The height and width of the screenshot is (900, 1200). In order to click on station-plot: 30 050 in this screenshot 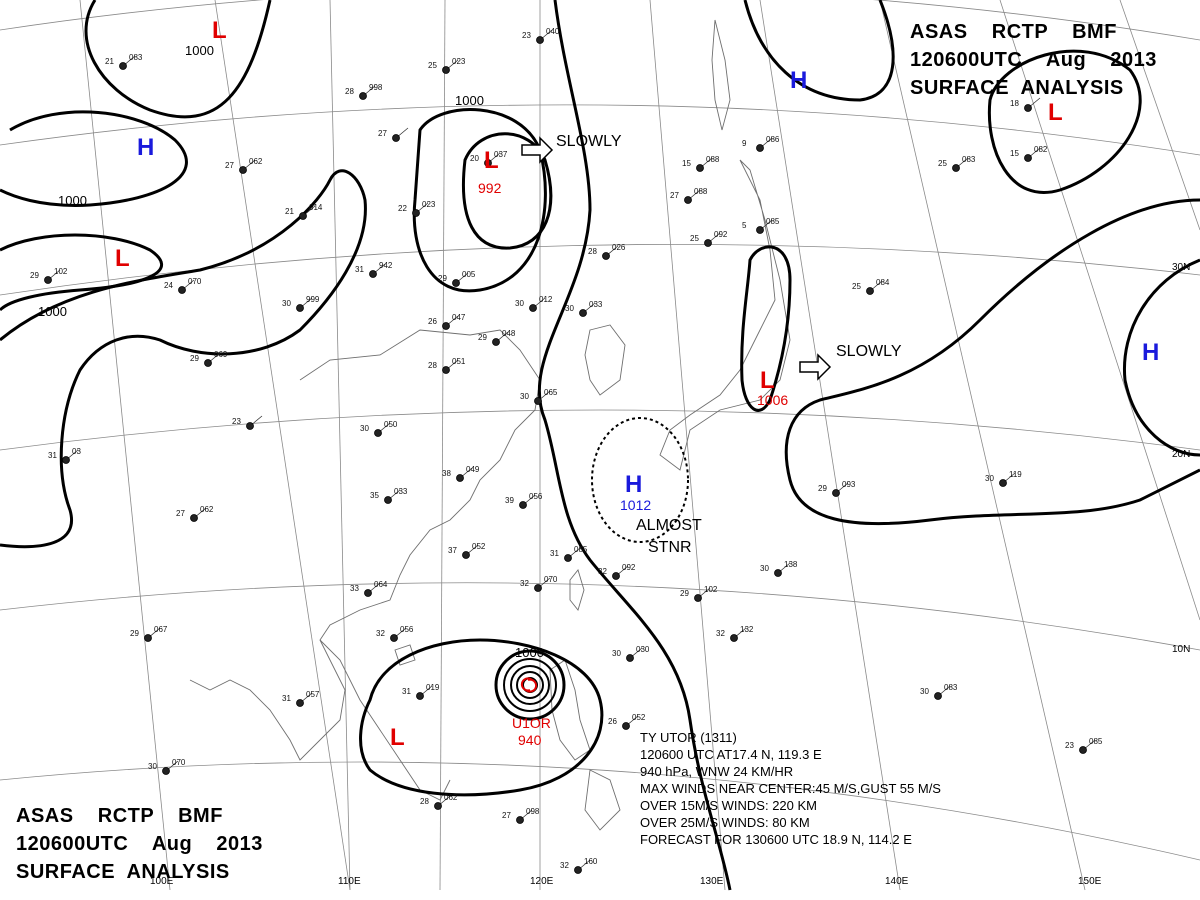, I will do `click(379, 428)`.